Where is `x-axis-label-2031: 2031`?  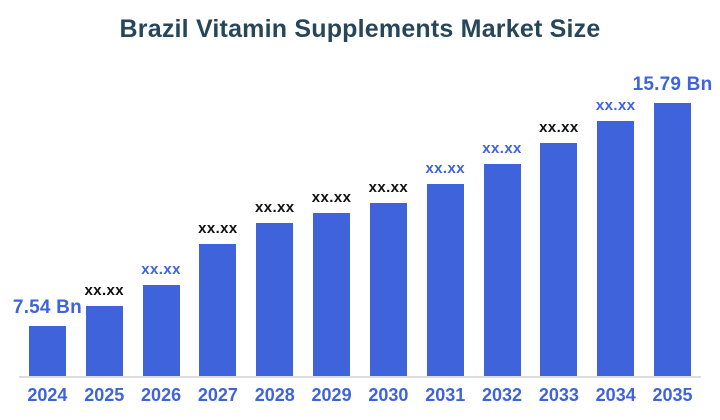 x-axis-label-2031: 2031 is located at coordinates (445, 395).